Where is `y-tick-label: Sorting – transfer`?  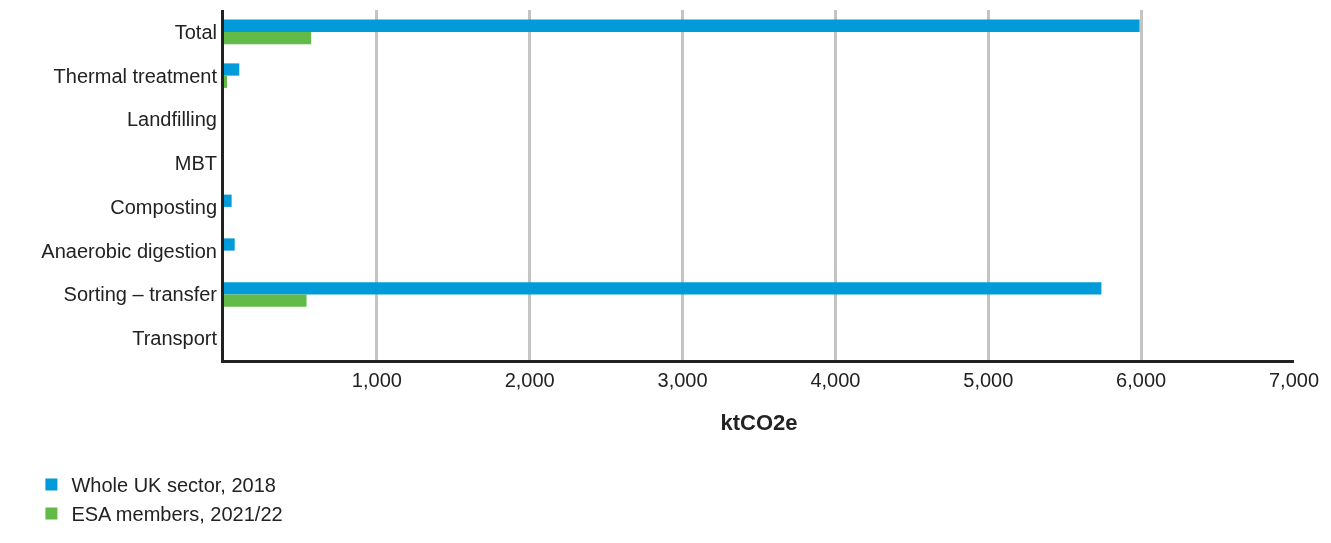
y-tick-label: Sorting – transfer is located at coordinates (140, 294).